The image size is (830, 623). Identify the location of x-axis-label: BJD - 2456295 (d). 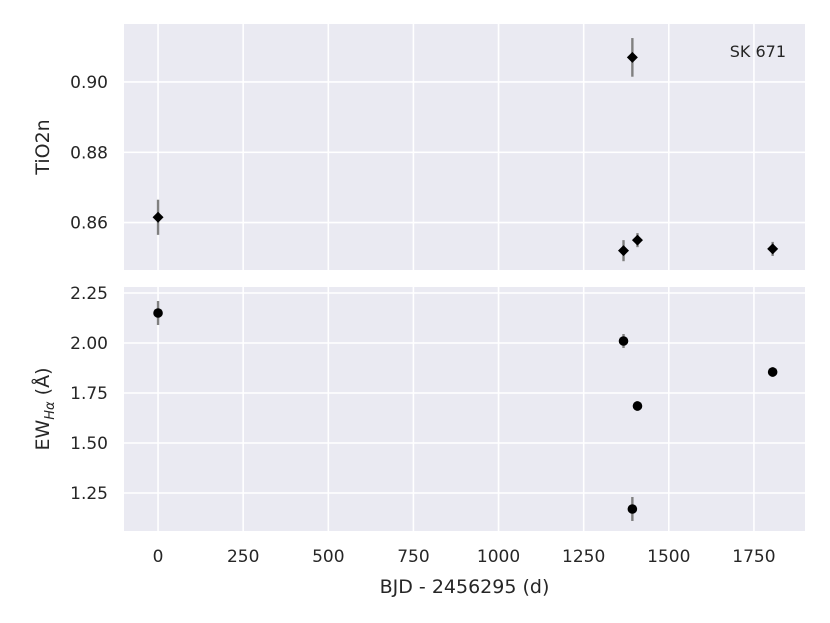
(465, 587).